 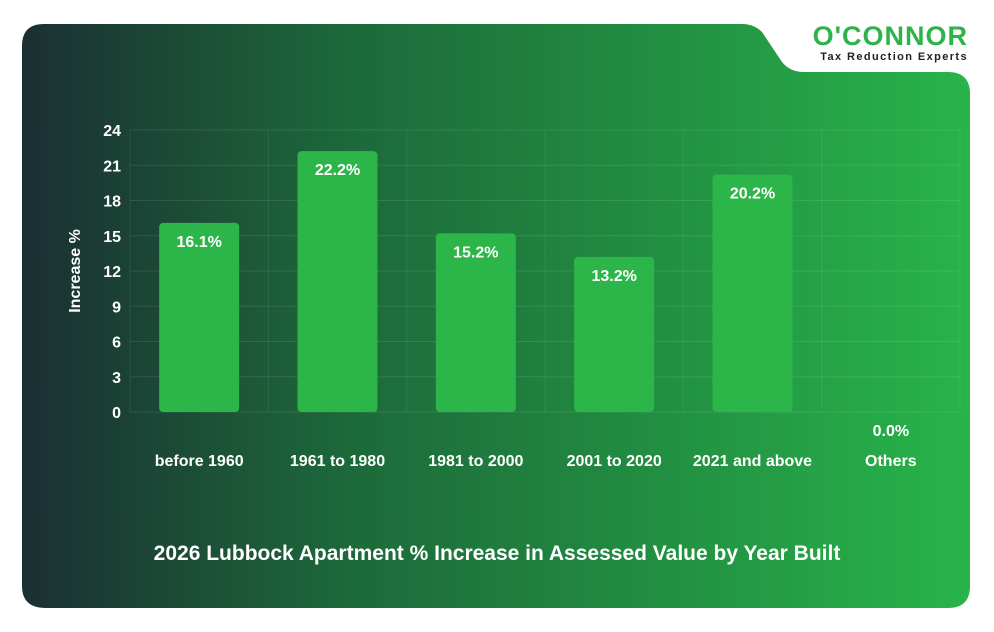 I want to click on y-tick-label: 9, so click(x=116, y=307).